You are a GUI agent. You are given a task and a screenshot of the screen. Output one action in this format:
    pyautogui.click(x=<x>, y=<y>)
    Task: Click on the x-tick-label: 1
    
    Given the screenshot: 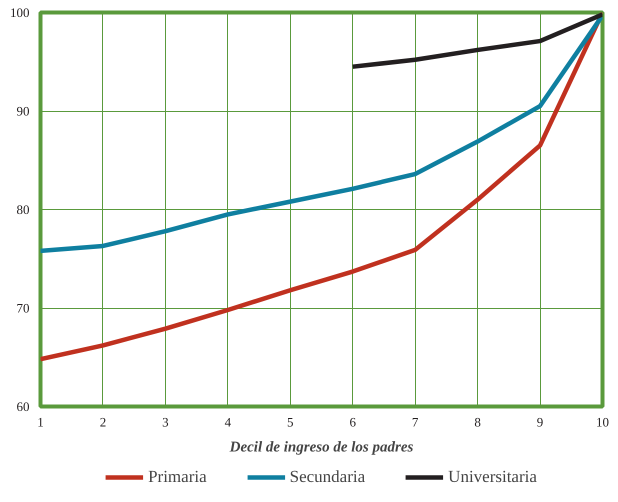 What is the action you would take?
    pyautogui.click(x=40, y=422)
    